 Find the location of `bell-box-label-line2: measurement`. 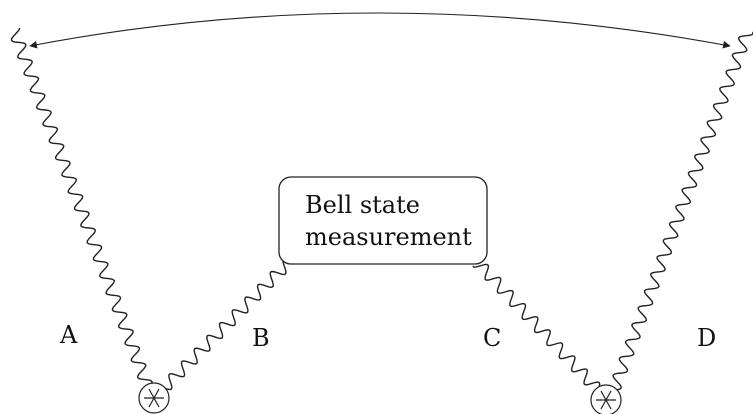

bell-box-label-line2: measurement is located at coordinates (388, 237).